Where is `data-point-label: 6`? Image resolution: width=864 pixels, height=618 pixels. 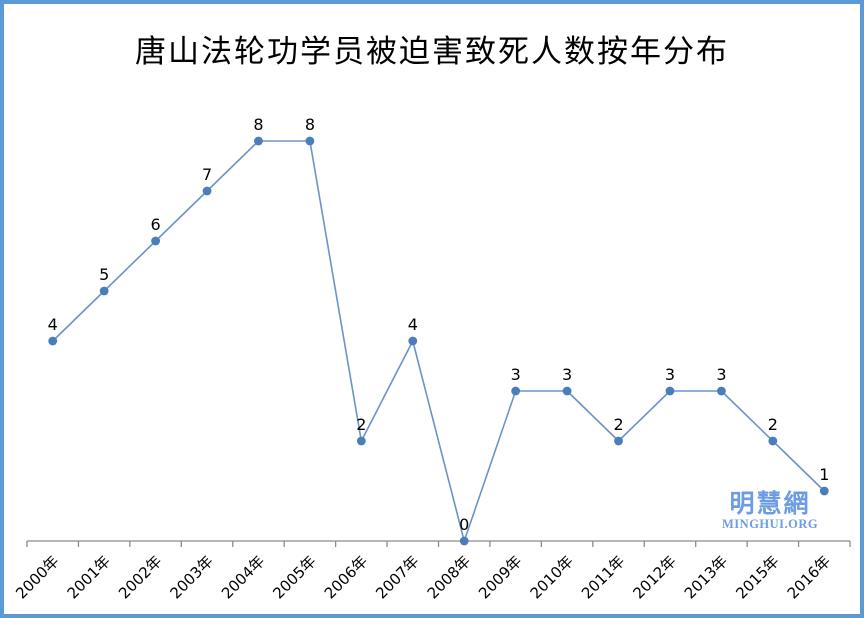
data-point-label: 6 is located at coordinates (156, 224).